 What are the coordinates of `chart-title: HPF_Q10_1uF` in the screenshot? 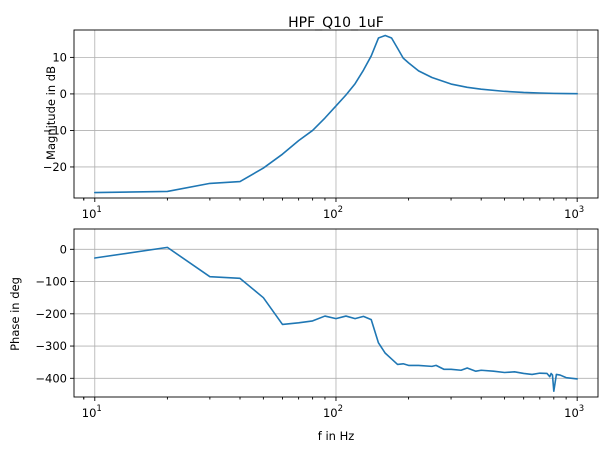 It's located at (336, 23).